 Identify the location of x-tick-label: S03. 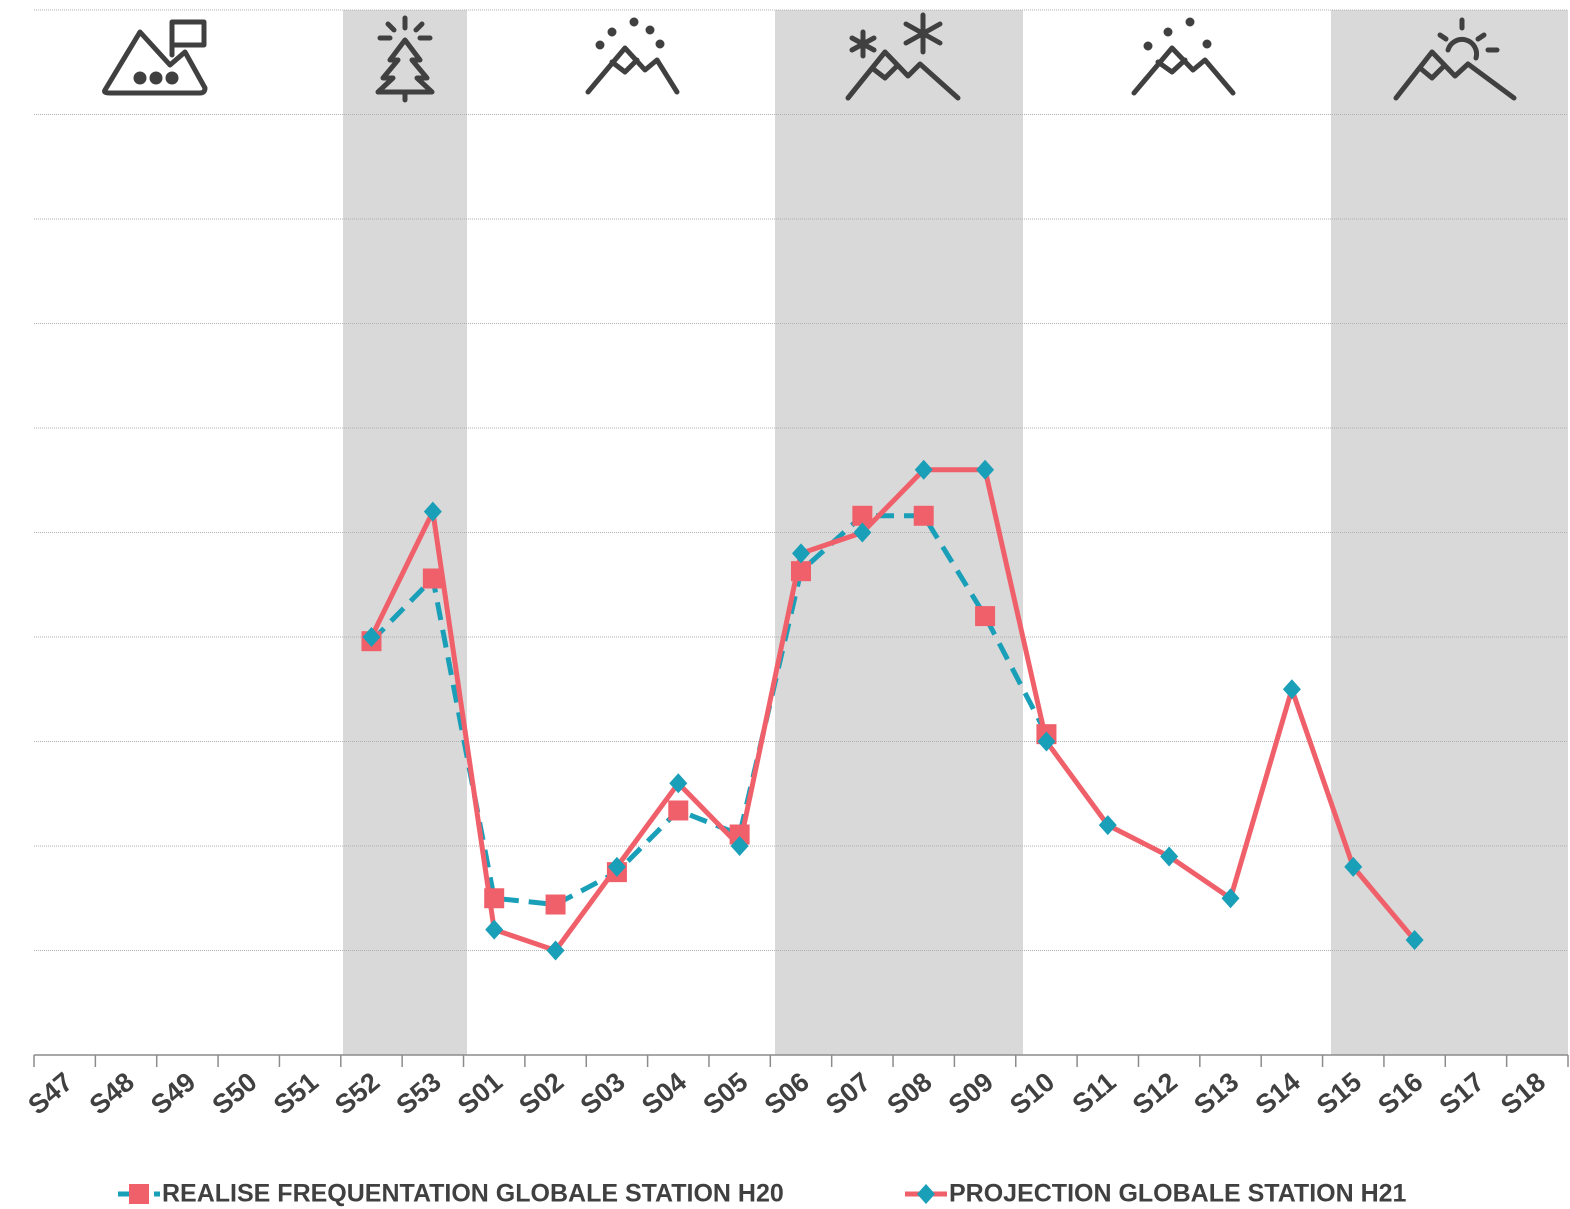
(603, 1094).